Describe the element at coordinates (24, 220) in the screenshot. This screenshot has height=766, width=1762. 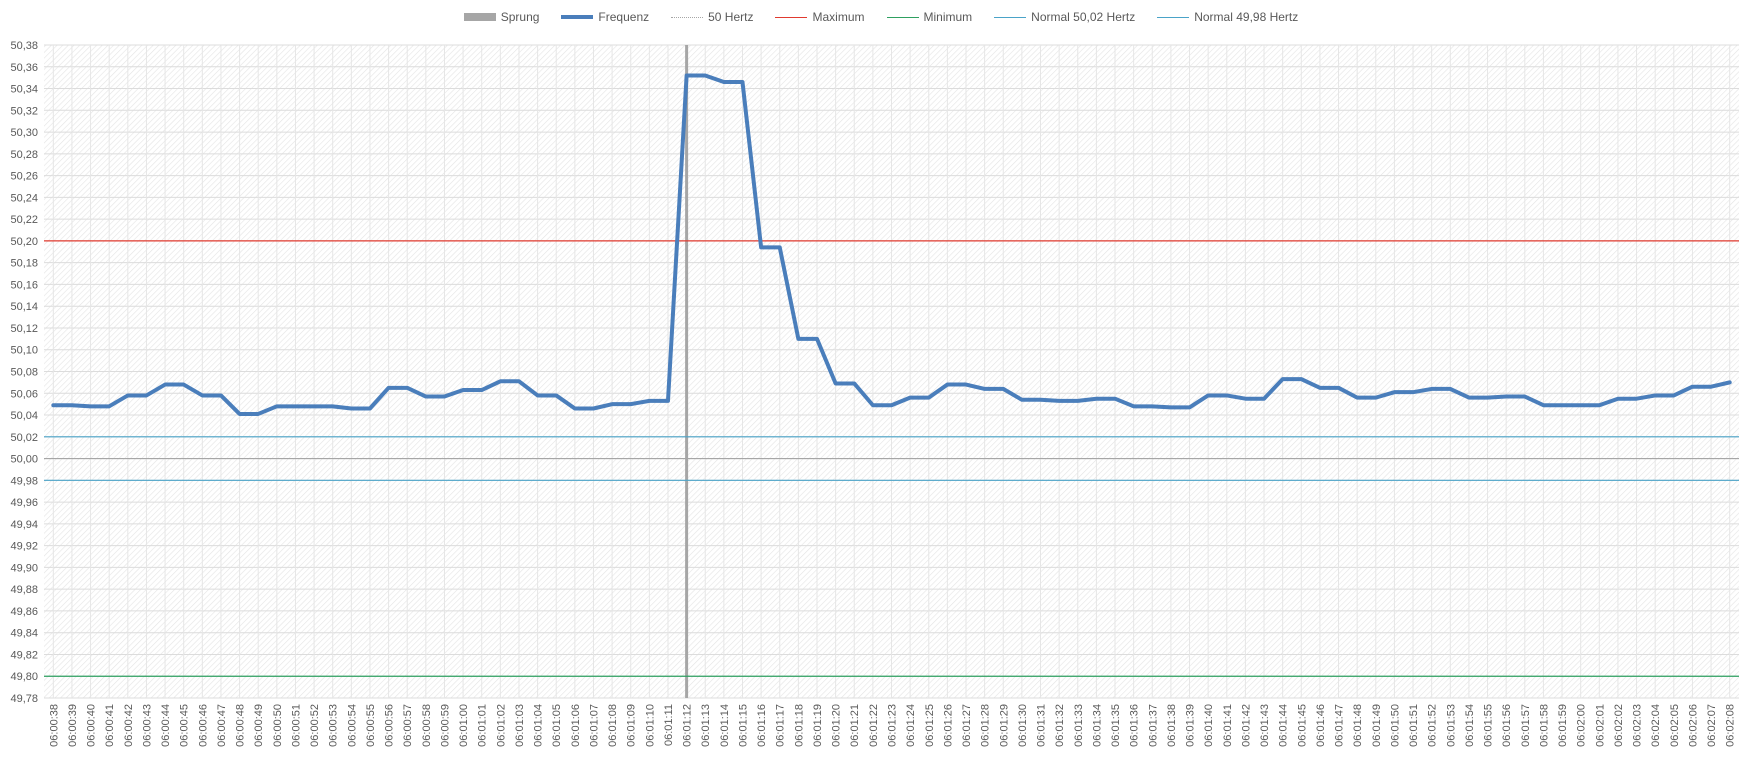
I see `y-tick-label: 50,22` at that location.